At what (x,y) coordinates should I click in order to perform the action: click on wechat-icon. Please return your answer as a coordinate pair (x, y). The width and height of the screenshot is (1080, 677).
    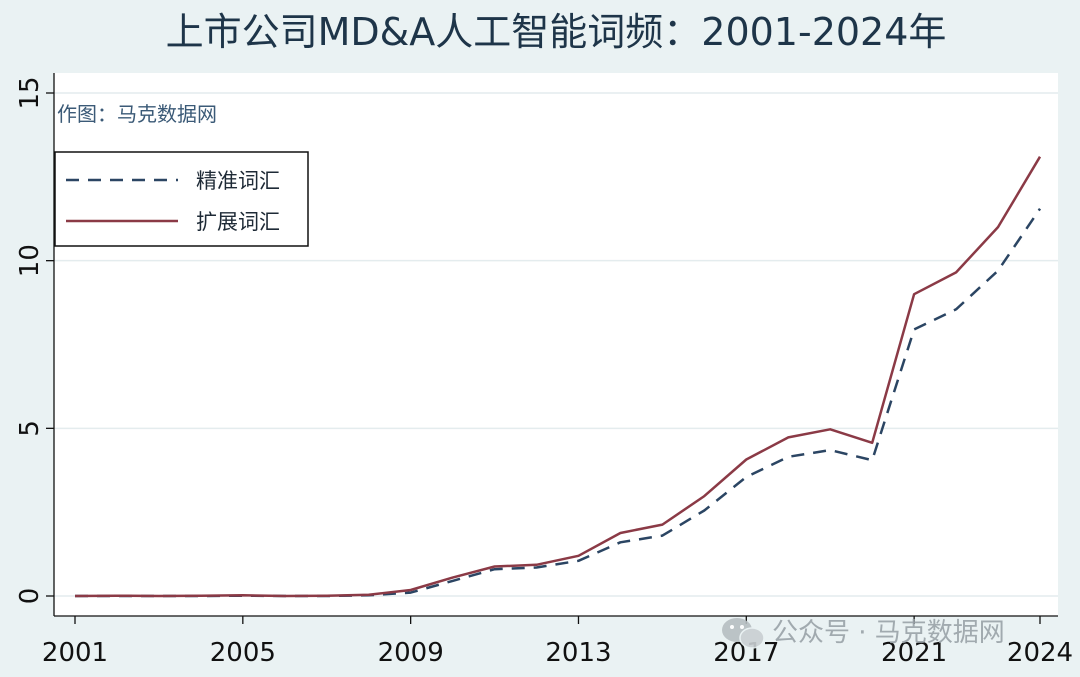
    Looking at the image, I should click on (743, 633).